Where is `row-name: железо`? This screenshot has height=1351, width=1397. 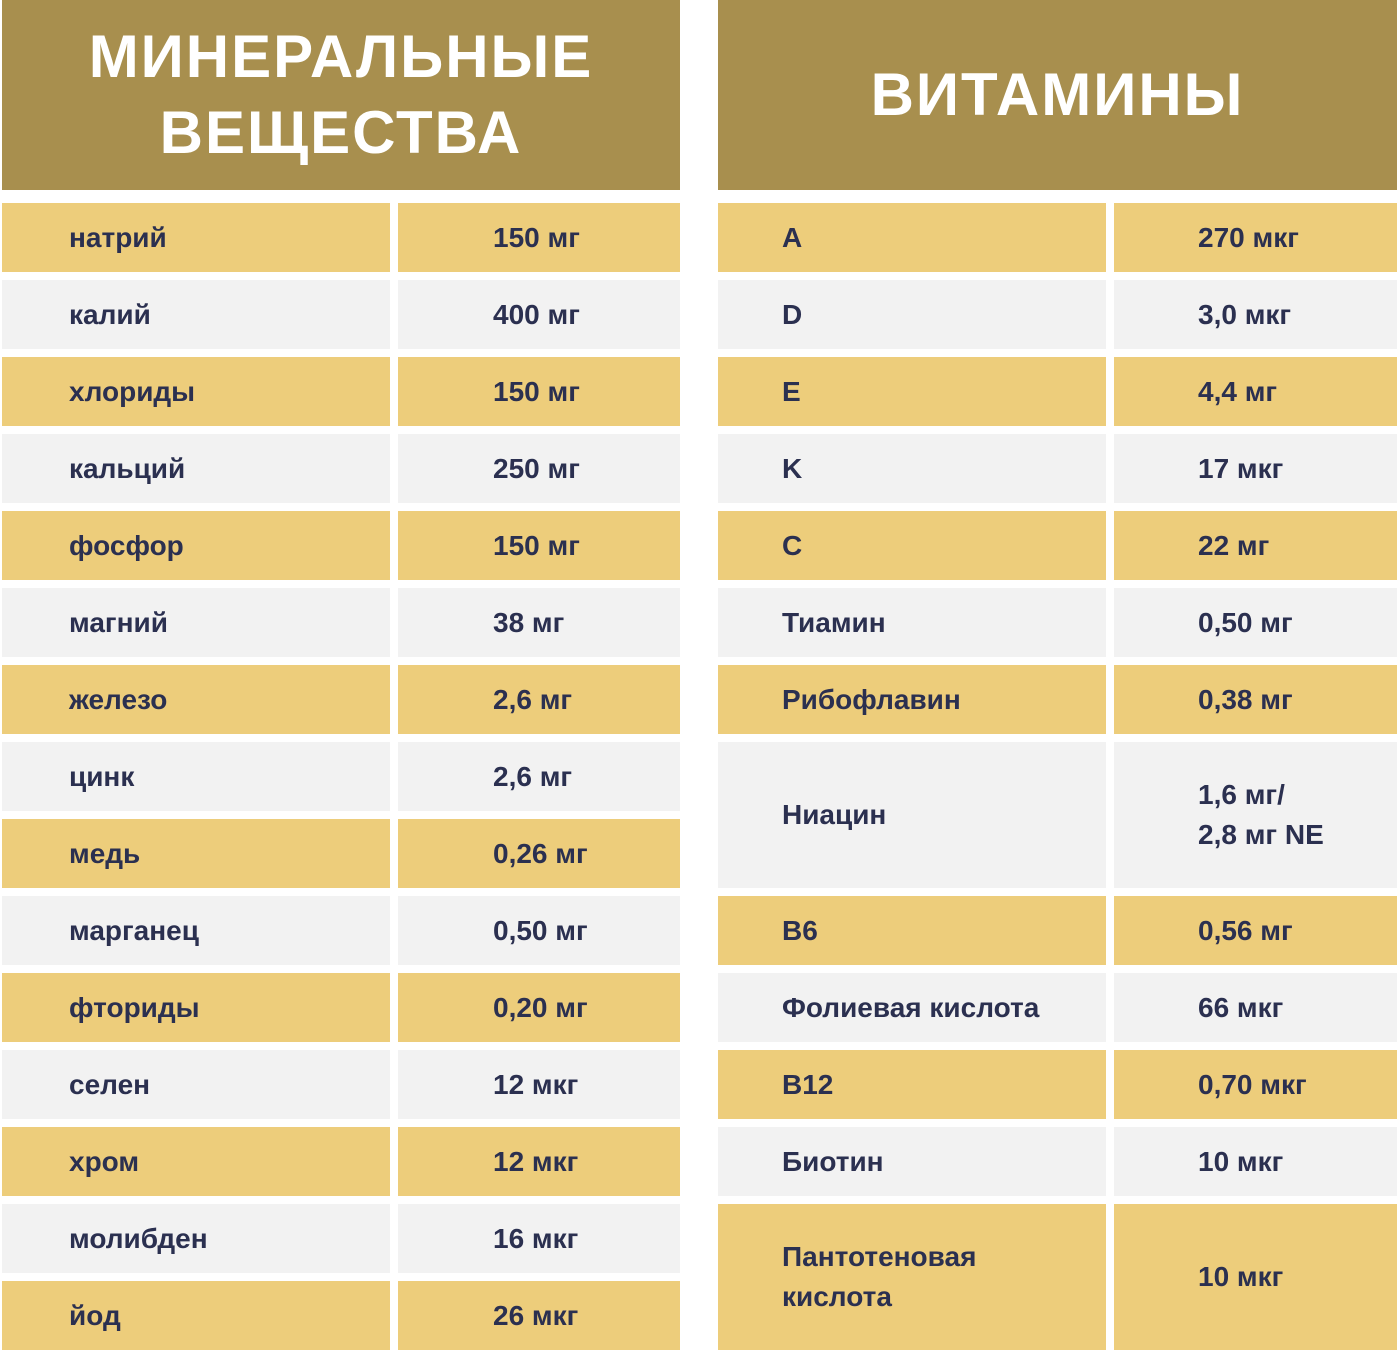
row-name: железо is located at coordinates (196, 699).